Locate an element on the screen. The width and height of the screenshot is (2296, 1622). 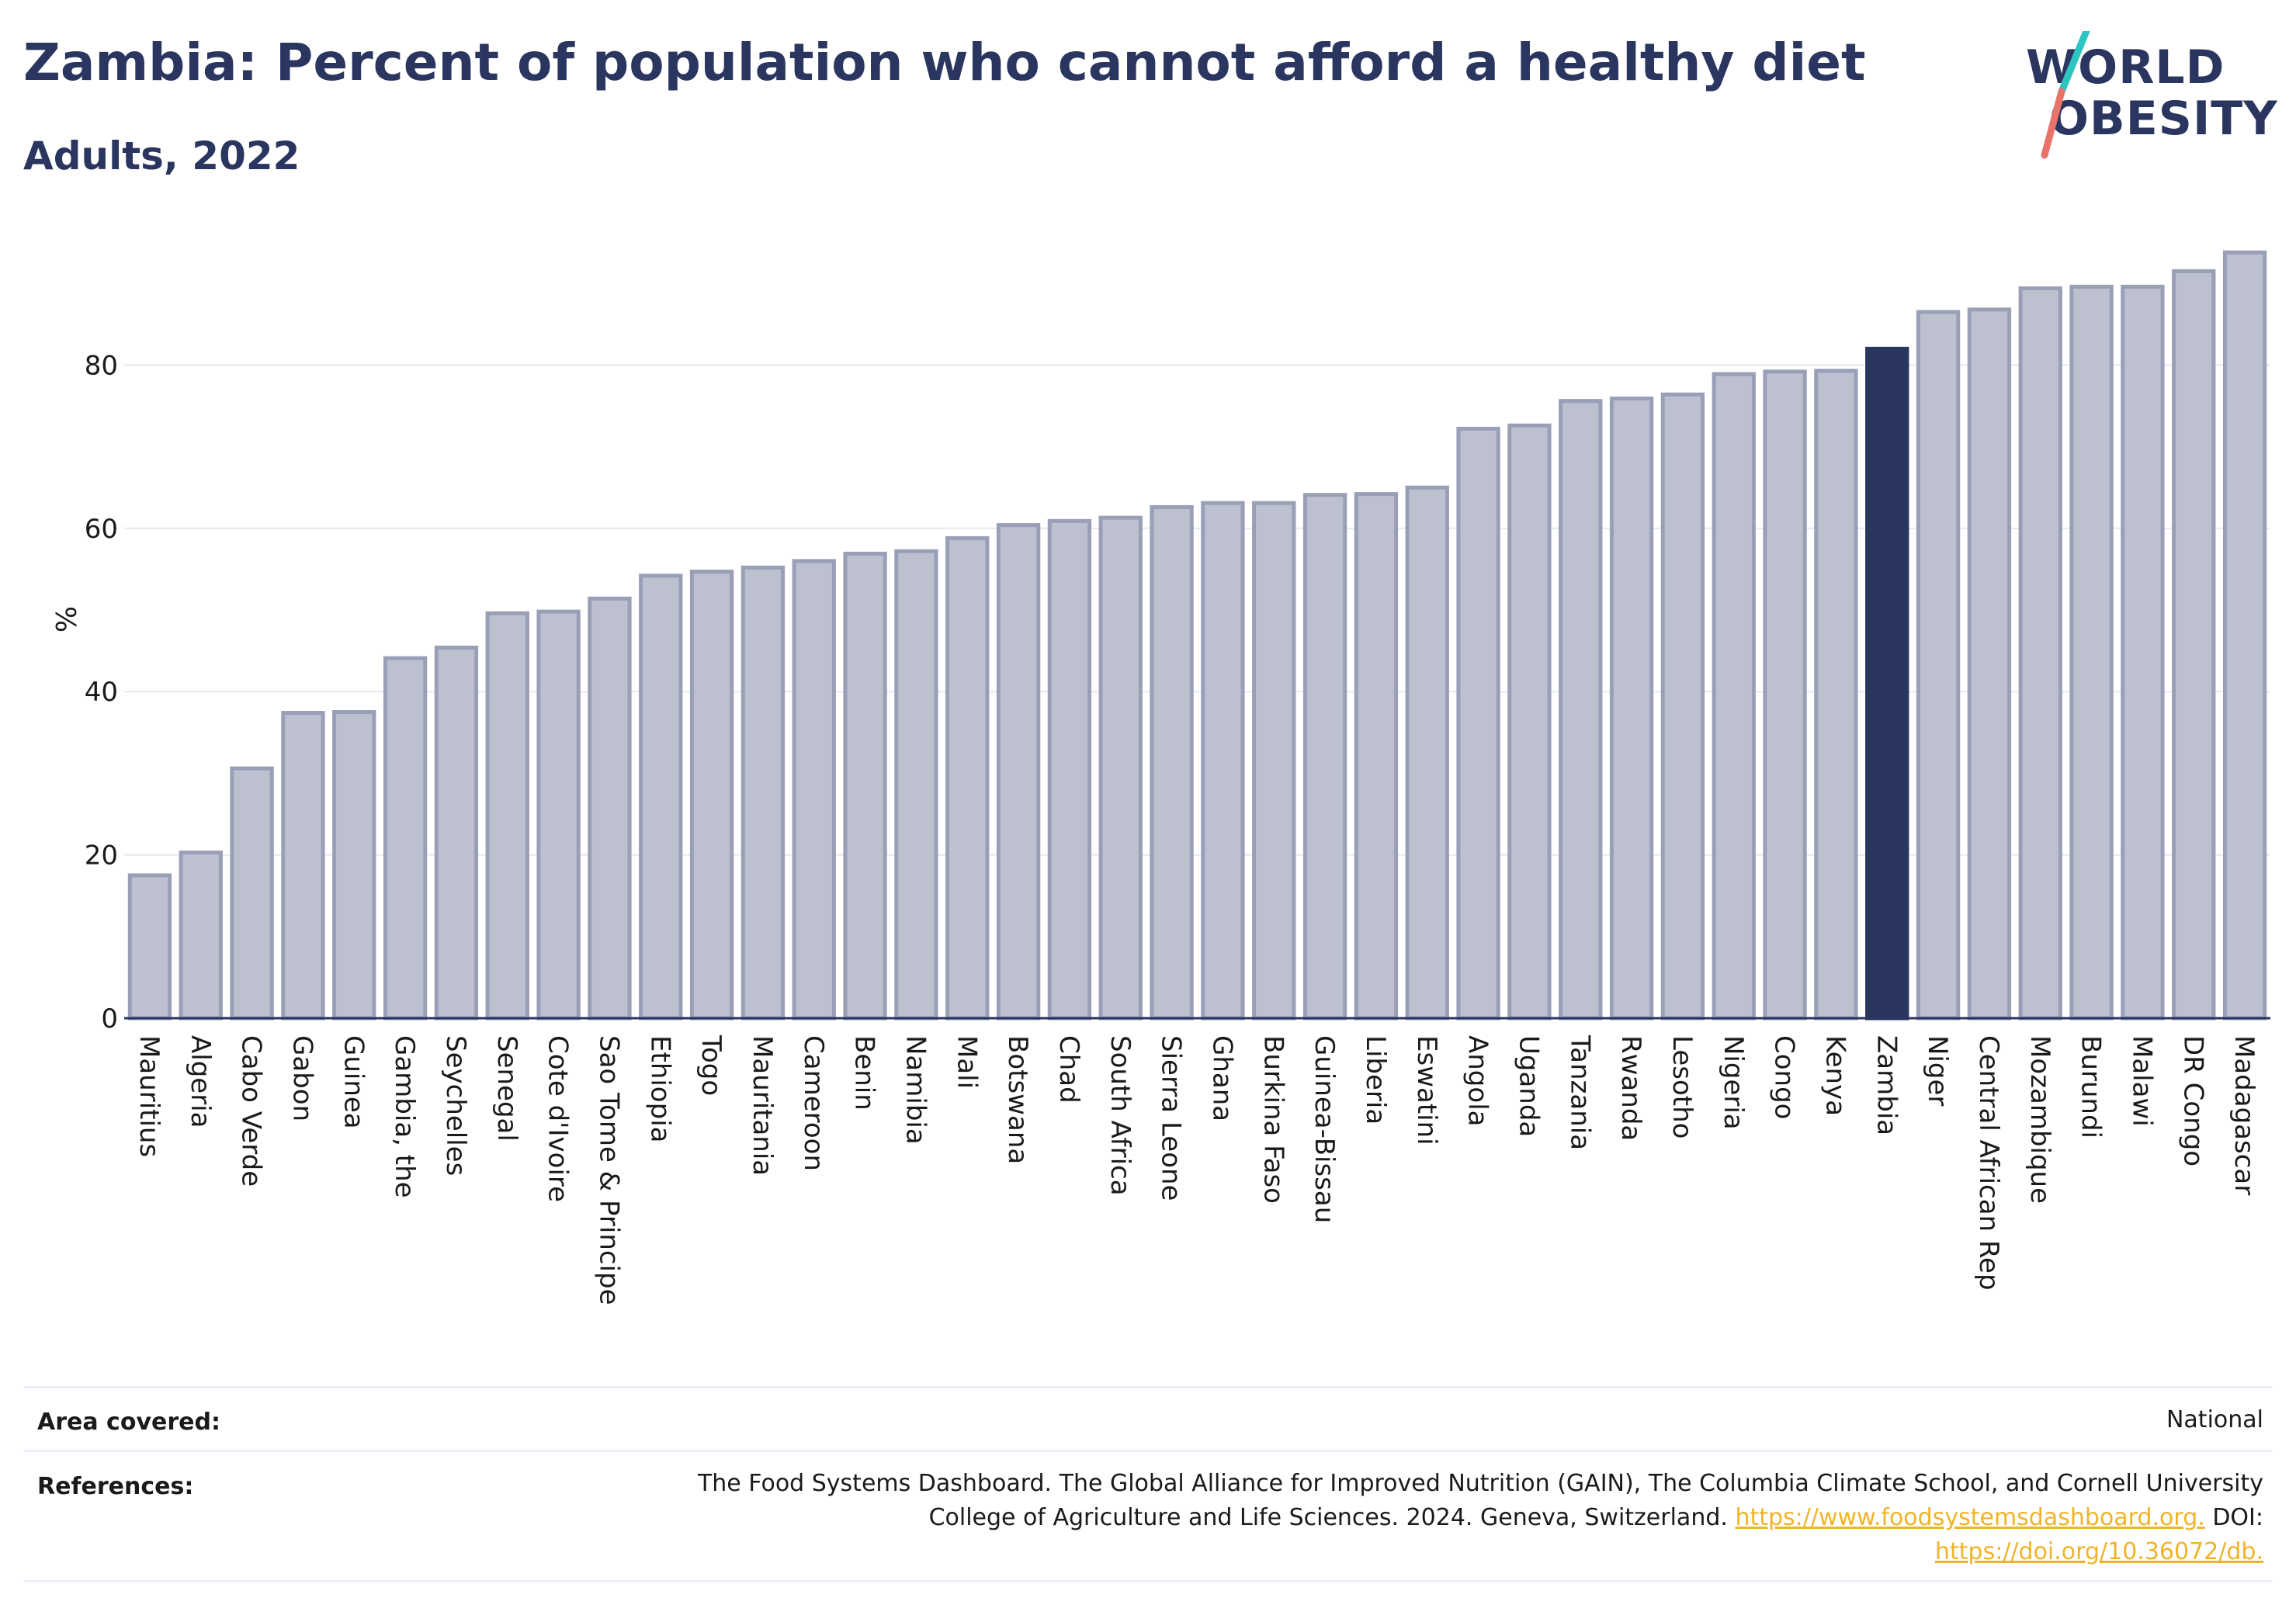
x-tick-label: Zambia is located at coordinates (1886, 1085).